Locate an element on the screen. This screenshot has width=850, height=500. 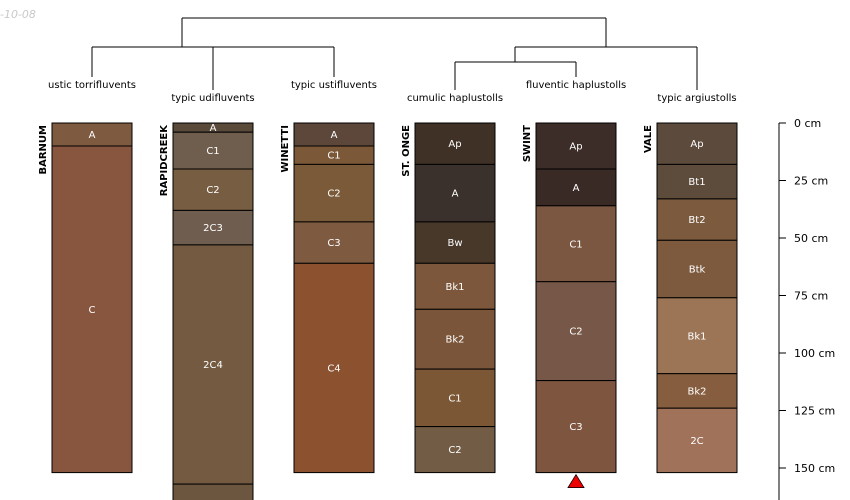
profile-vale: typic argiustolls VALE Ap Bt1 Bt2 Btk Bk1 Bk2 2C is located at coordinates (690, 283).